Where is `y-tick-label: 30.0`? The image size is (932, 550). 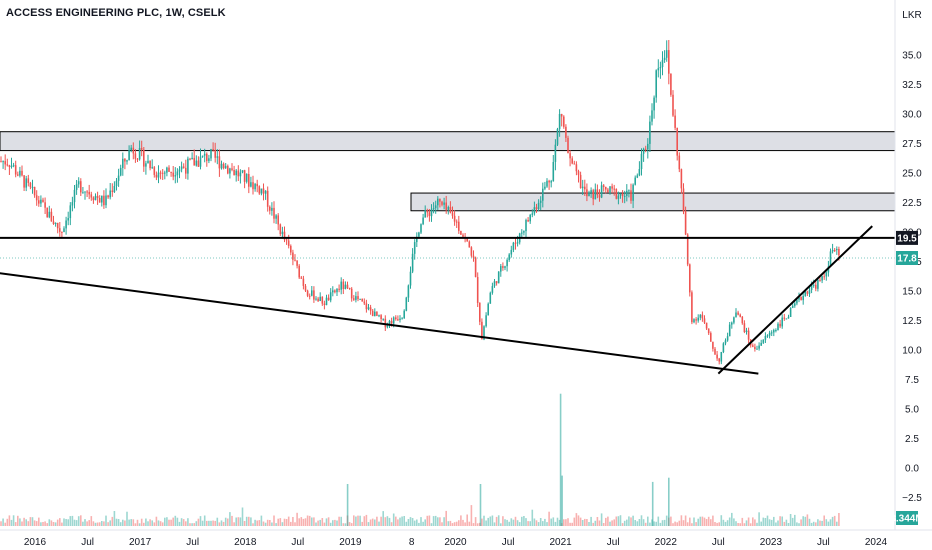 y-tick-label: 30.0 is located at coordinates (912, 115).